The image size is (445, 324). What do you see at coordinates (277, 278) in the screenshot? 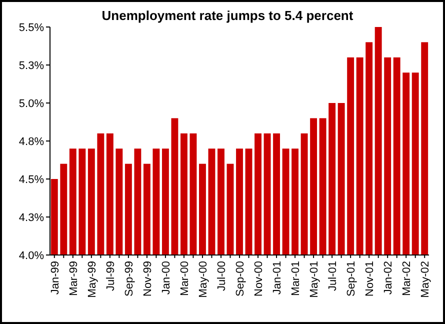
I see `x-tick-label: Jan-01` at bounding box center [277, 278].